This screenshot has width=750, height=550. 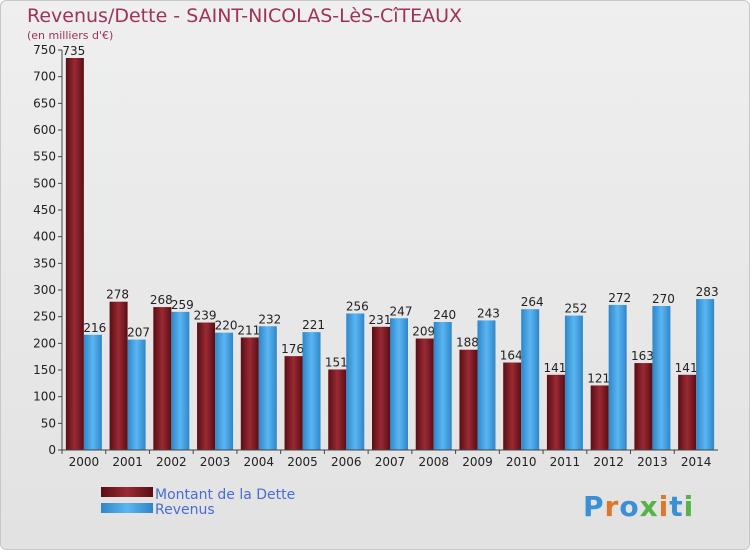 What do you see at coordinates (171, 462) in the screenshot?
I see `x-tick-label: 2002` at bounding box center [171, 462].